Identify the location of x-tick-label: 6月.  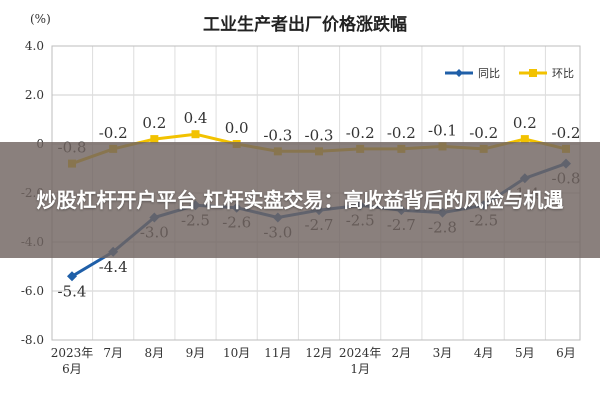
(566, 353).